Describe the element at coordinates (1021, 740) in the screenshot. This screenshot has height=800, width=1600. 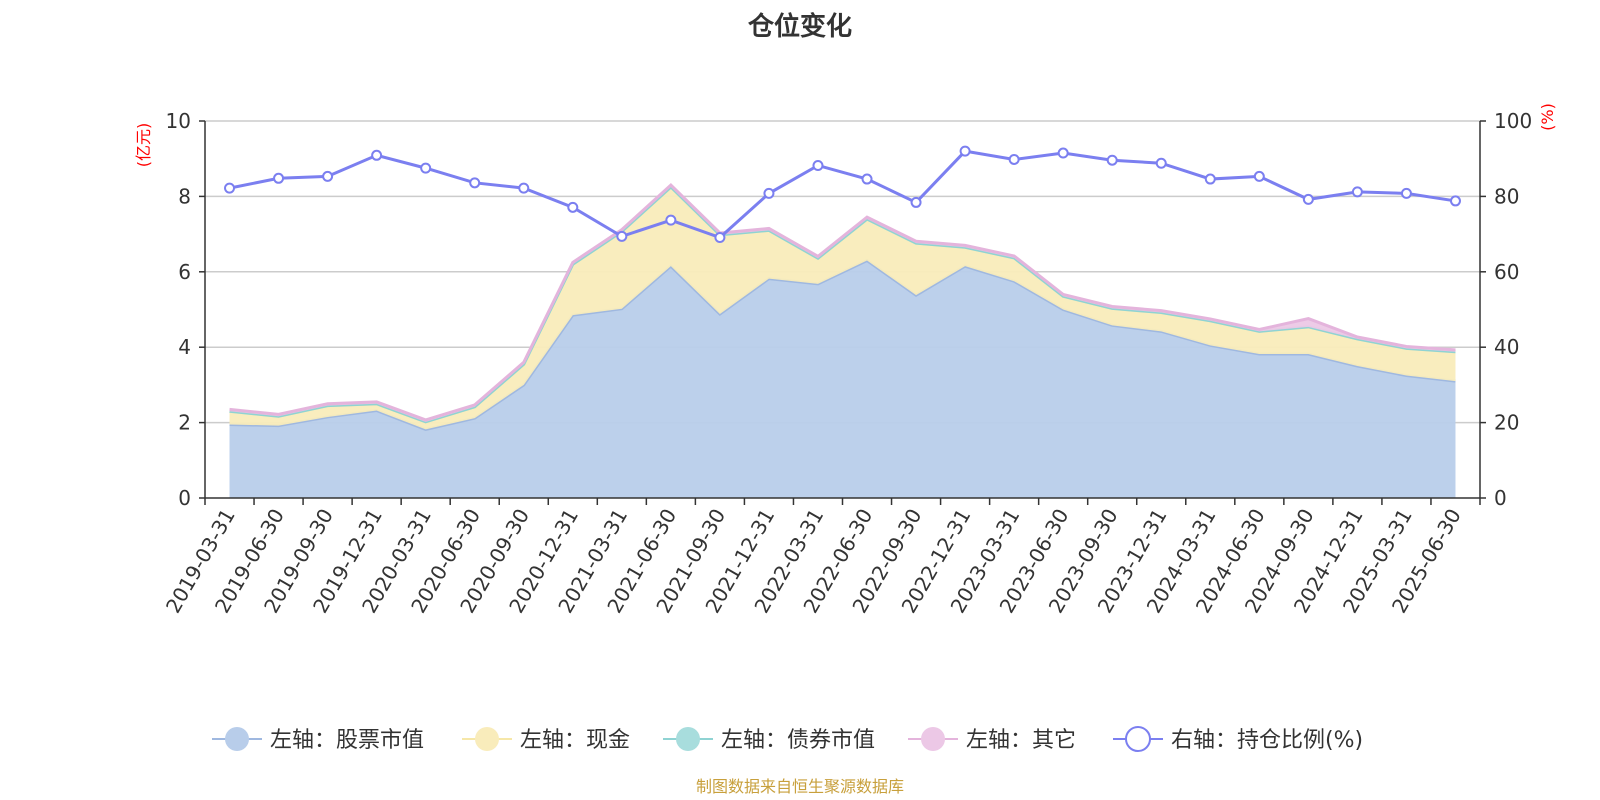
I see `legend-label-3: 左轴：其它` at that location.